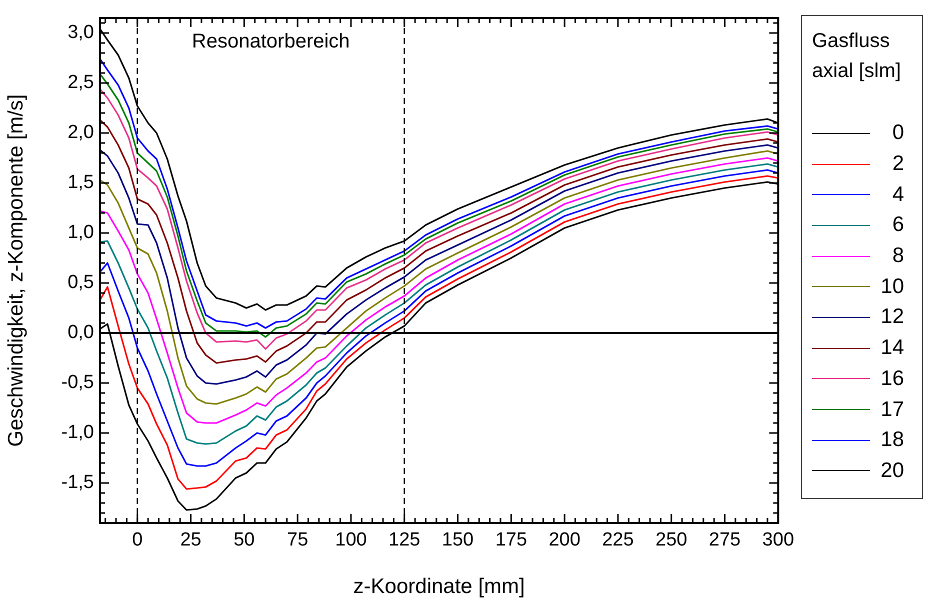 Image resolution: width=928 pixels, height=604 pixels. What do you see at coordinates (897, 133) in the screenshot?
I see `legend-label: 0` at bounding box center [897, 133].